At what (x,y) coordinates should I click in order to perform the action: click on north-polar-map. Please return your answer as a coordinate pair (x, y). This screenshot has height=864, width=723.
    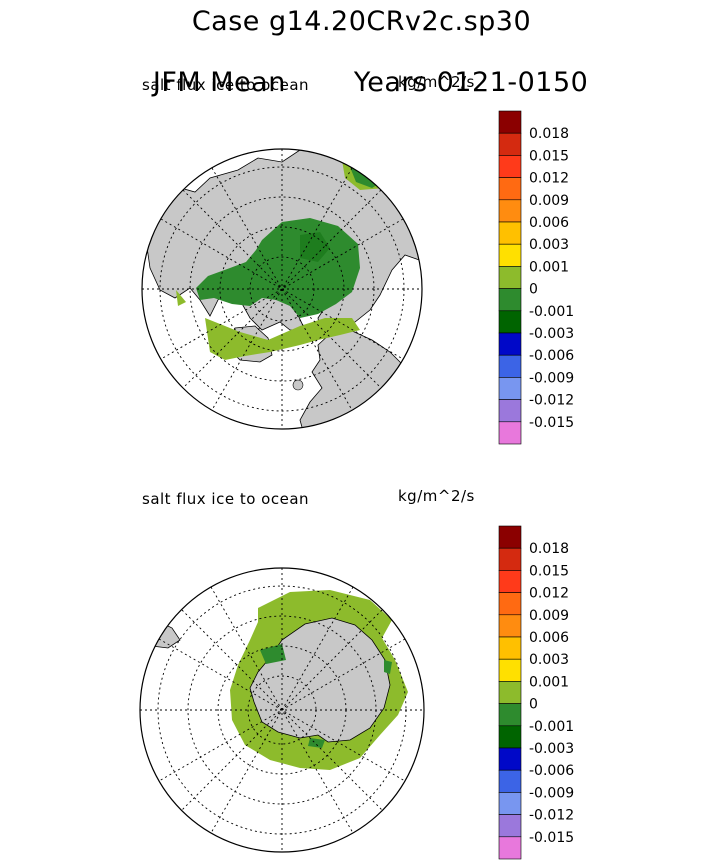
    Looking at the image, I should click on (282, 289).